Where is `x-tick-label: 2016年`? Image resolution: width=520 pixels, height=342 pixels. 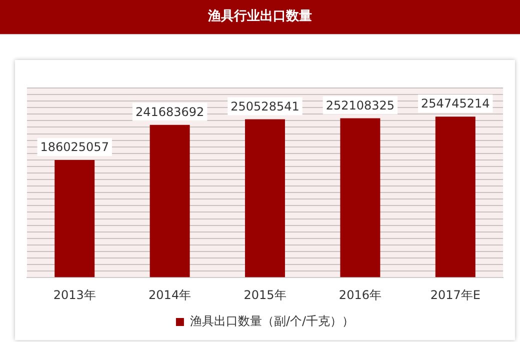 x-tick-label: 2016年 is located at coordinates (360, 295).